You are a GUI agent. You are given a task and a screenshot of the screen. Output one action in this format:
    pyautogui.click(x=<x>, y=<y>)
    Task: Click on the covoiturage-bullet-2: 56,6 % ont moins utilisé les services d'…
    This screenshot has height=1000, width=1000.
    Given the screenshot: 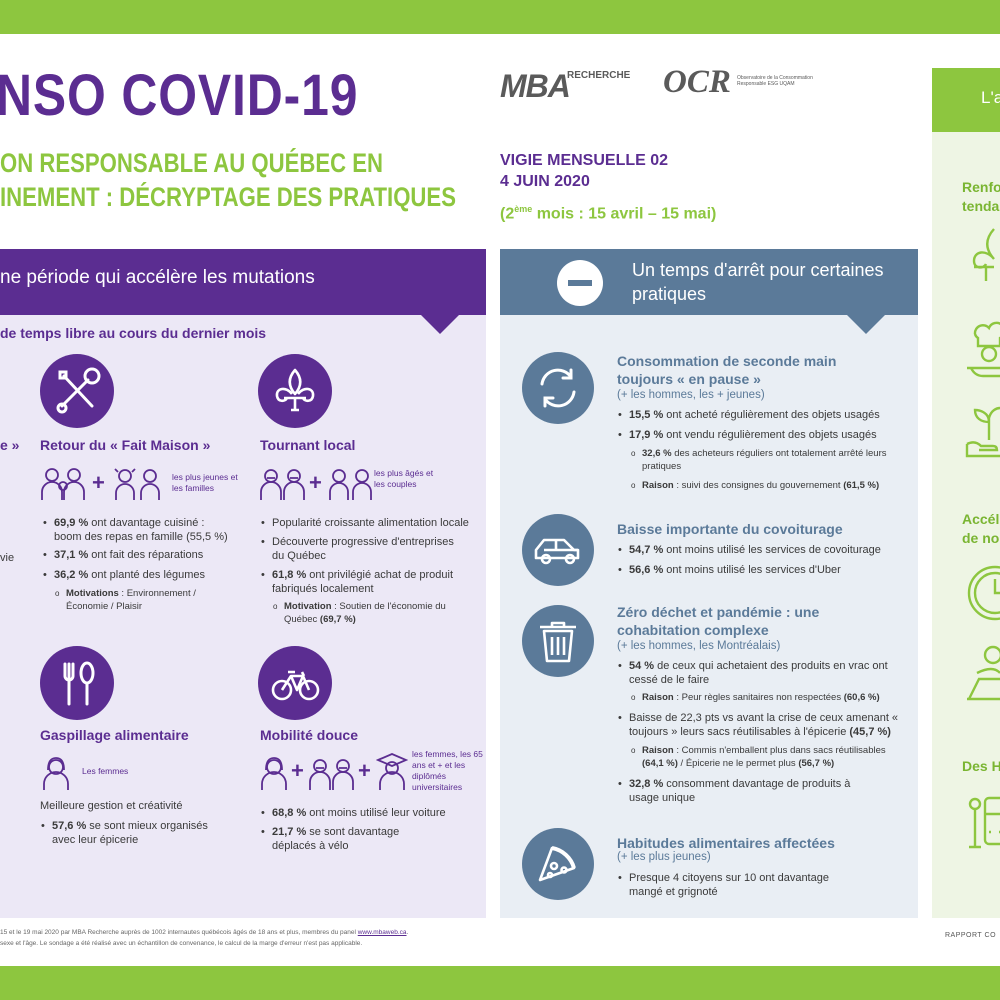 What is the action you would take?
    pyautogui.click(x=763, y=570)
    